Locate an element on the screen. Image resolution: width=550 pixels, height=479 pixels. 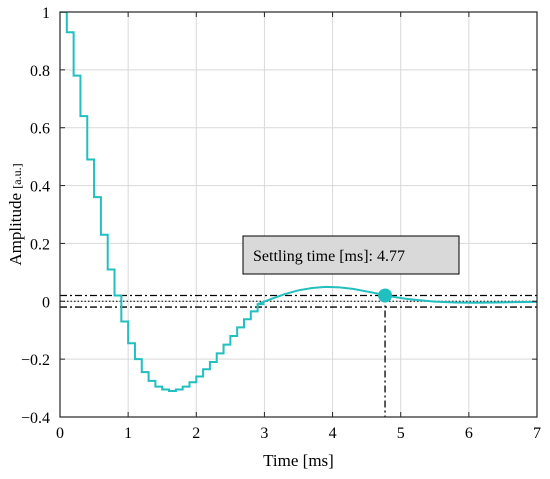
y-tick-label: 0.4 is located at coordinates (40, 187).